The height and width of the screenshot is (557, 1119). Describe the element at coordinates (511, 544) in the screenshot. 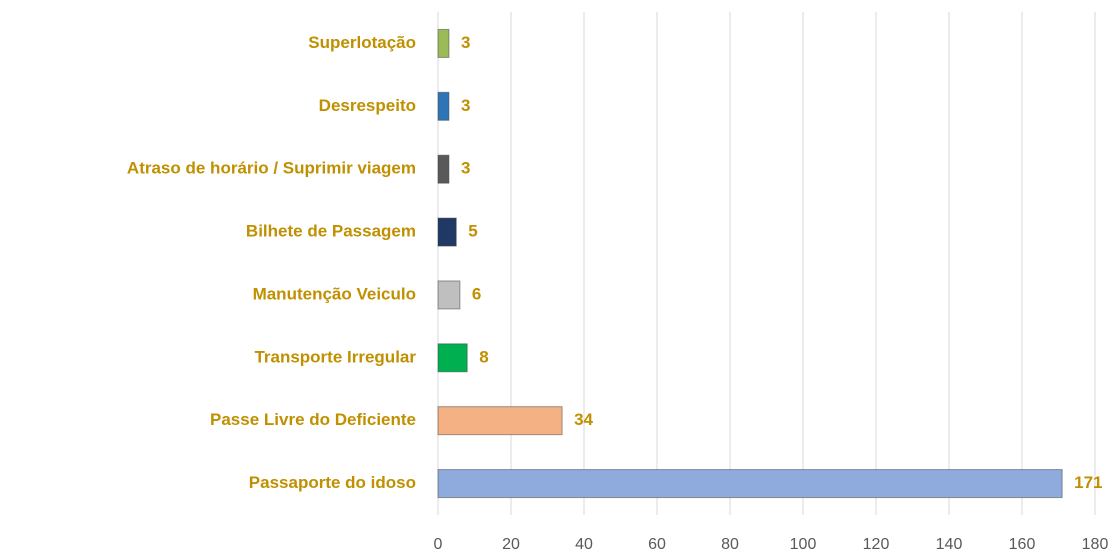

I see `x-tick-label: 20` at that location.